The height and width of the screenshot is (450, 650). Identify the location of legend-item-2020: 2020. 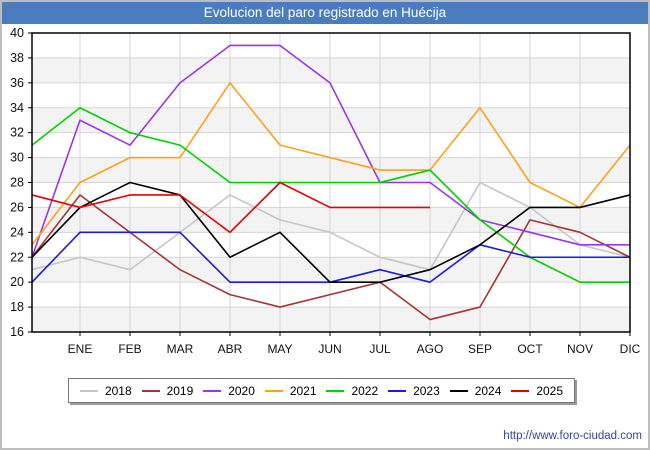
(229, 391).